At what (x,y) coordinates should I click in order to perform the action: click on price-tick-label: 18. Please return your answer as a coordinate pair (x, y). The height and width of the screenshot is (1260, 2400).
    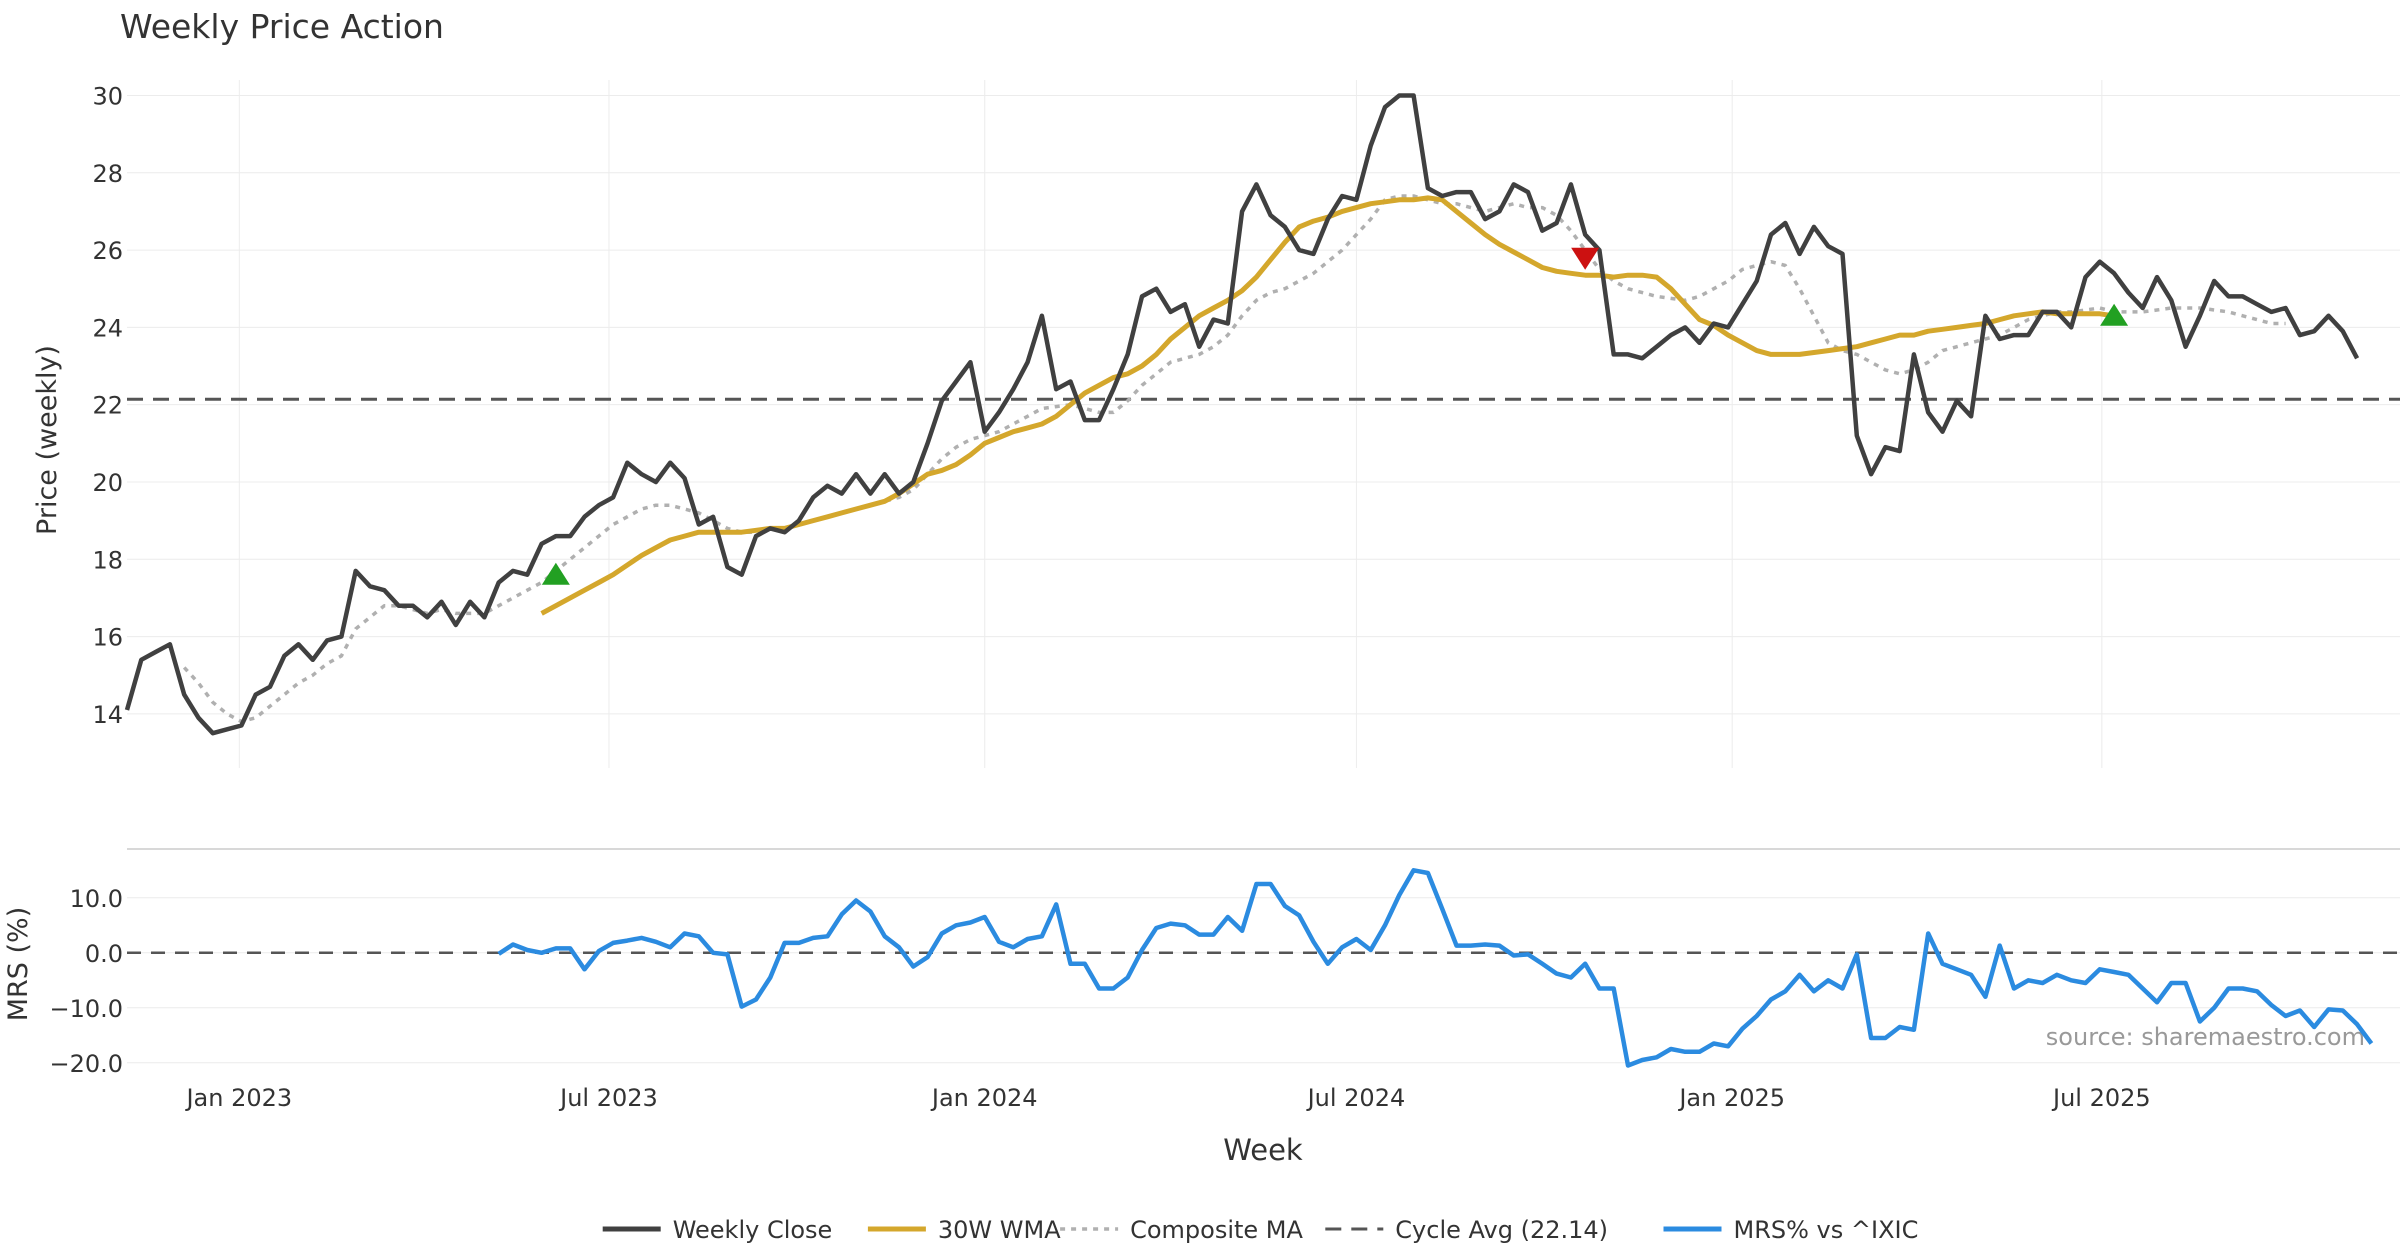
    Looking at the image, I should click on (107, 560).